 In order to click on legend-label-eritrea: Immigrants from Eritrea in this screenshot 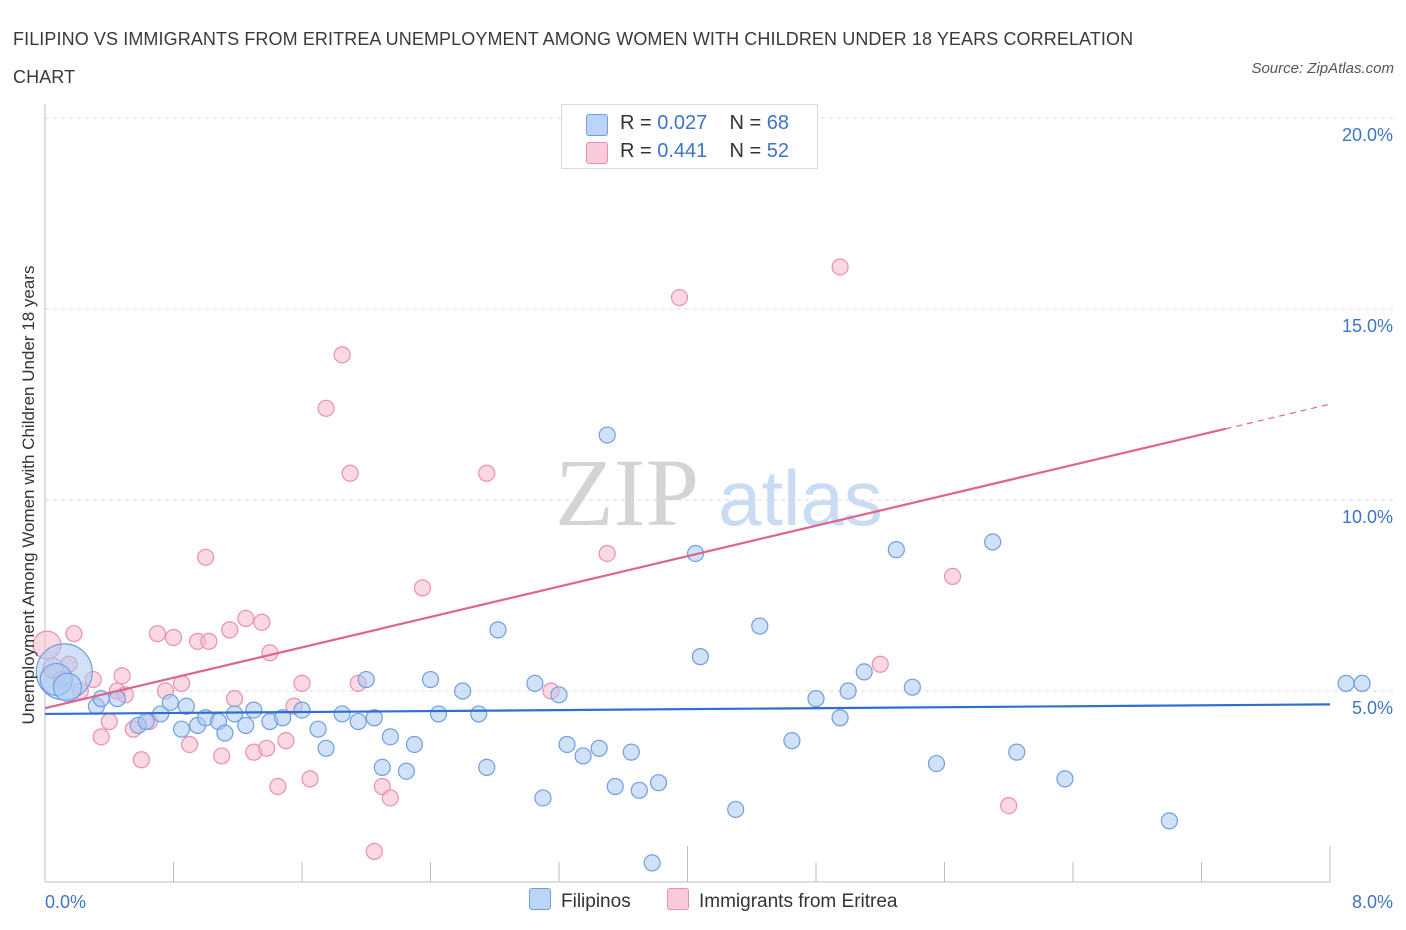, I will do `click(798, 901)`.